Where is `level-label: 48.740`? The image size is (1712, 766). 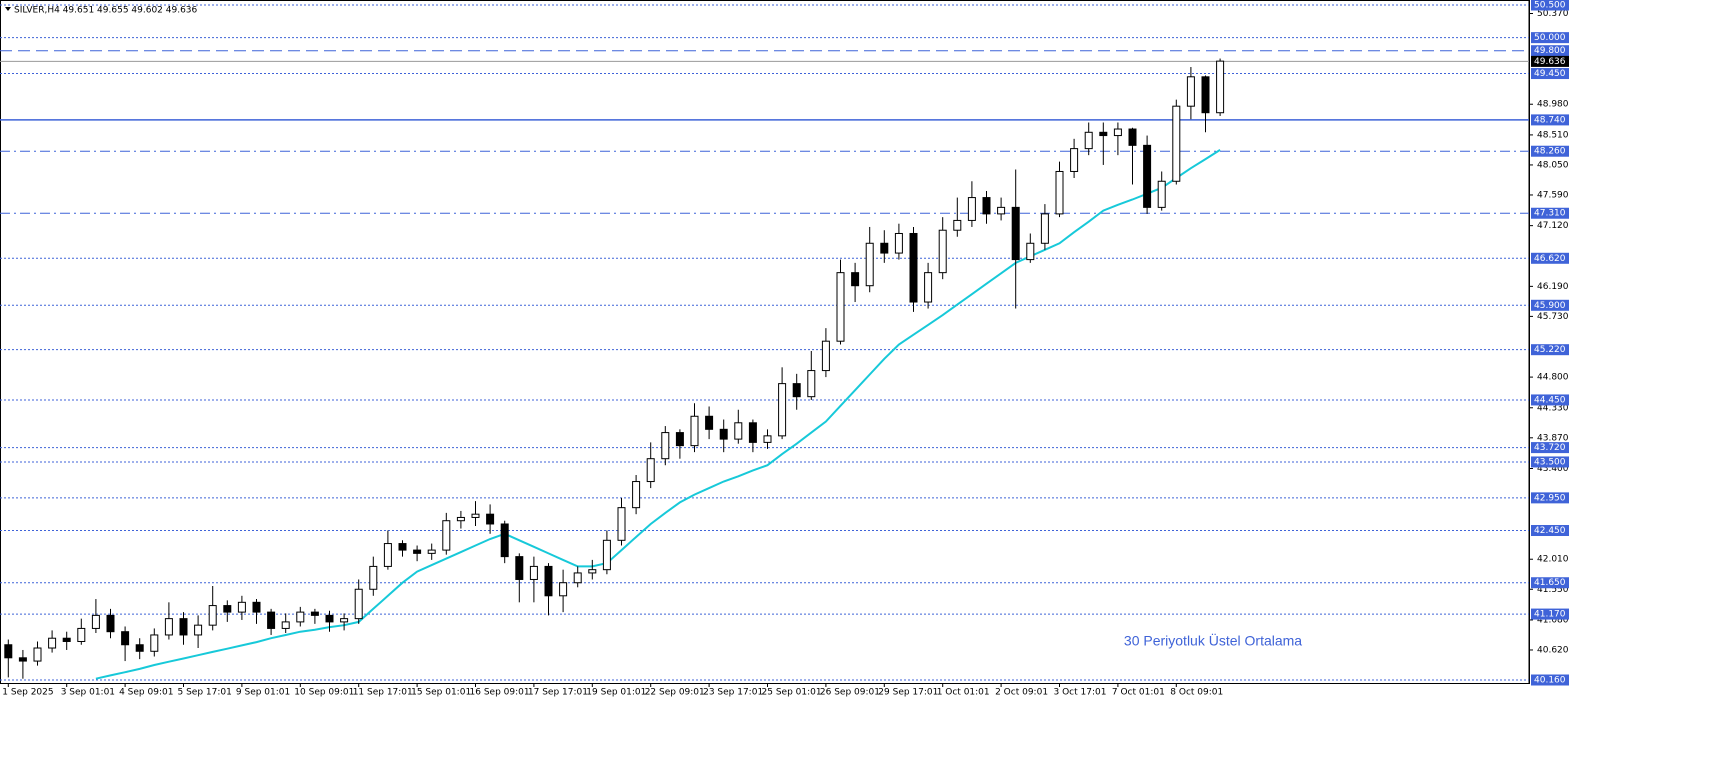
level-label: 48.740 is located at coordinates (1550, 120).